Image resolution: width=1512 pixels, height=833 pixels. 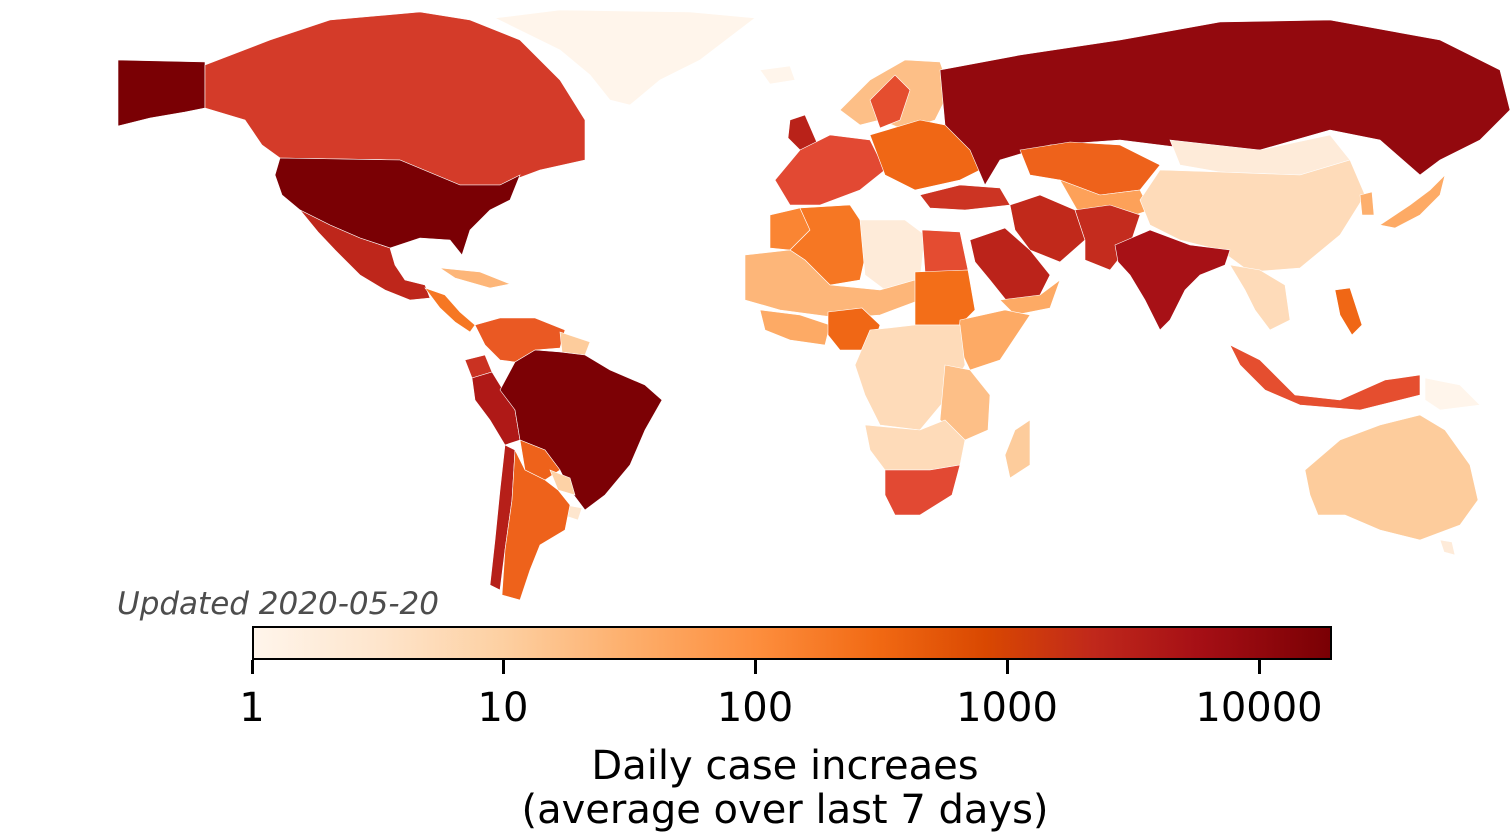 I want to click on region-central-africa, so click(x=910, y=377).